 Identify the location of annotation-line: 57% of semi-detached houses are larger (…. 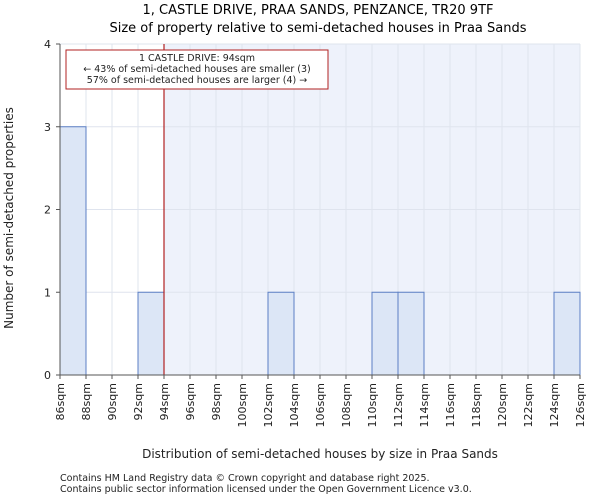
(197, 80).